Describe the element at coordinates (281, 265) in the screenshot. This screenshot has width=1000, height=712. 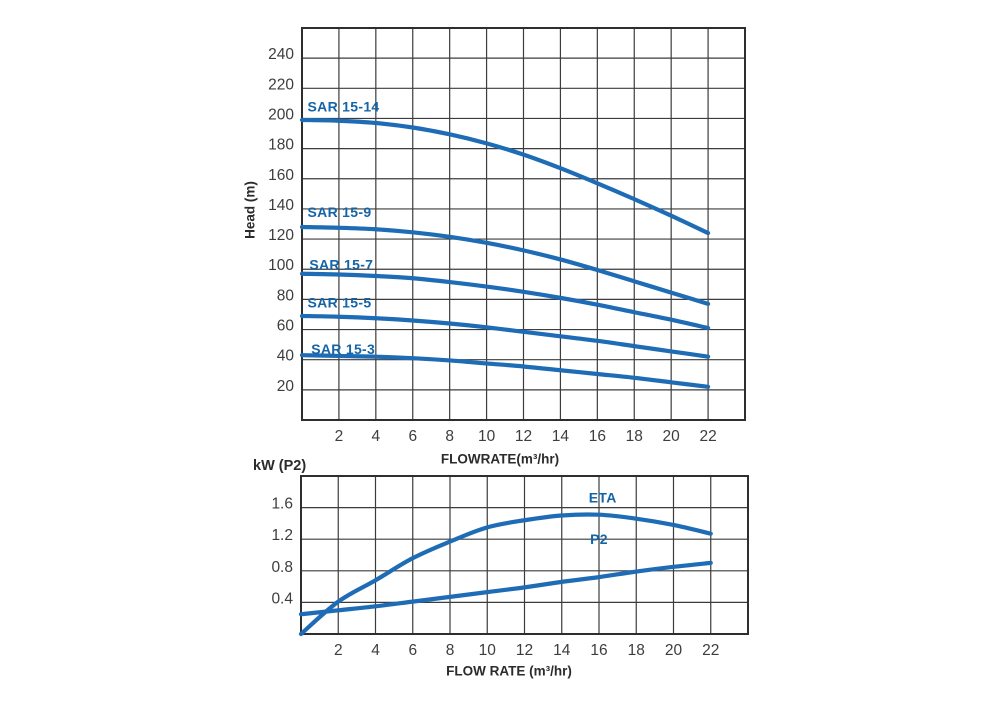
I see `head-chart-y-tick-label: 100` at that location.